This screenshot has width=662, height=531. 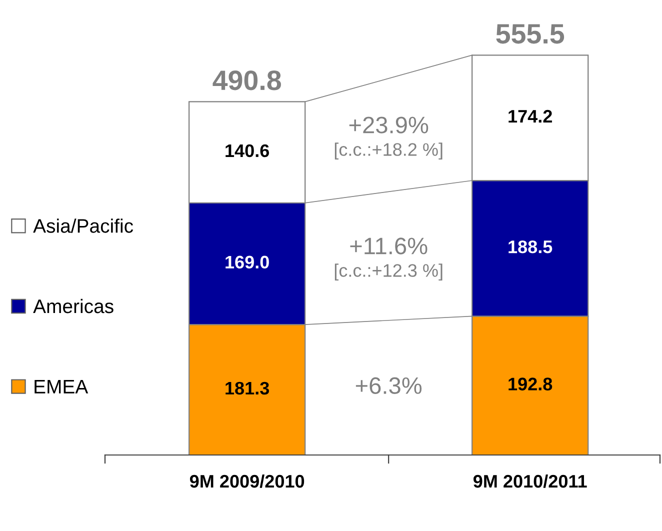 I want to click on total-label: 490.8, so click(x=246, y=80).